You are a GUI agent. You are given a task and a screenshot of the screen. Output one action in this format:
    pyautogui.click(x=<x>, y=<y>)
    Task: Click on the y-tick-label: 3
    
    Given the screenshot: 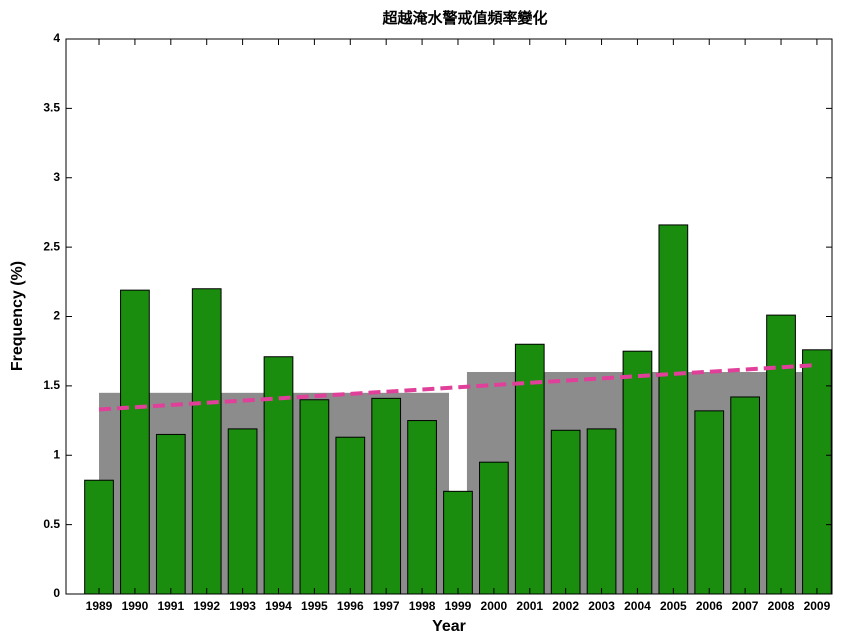 What is the action you would take?
    pyautogui.click(x=56, y=177)
    